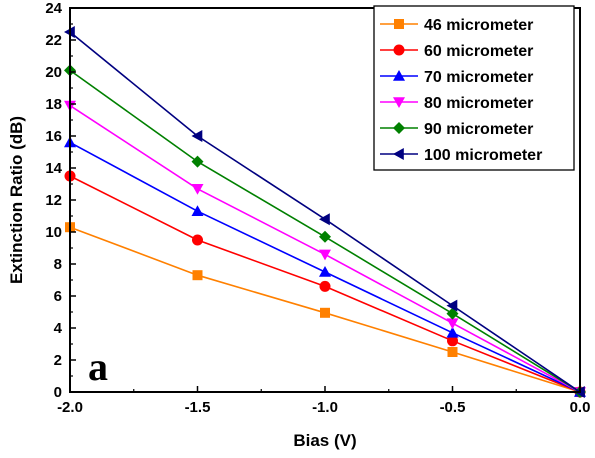  What do you see at coordinates (53, 40) in the screenshot?
I see `y-tick-label: 22` at bounding box center [53, 40].